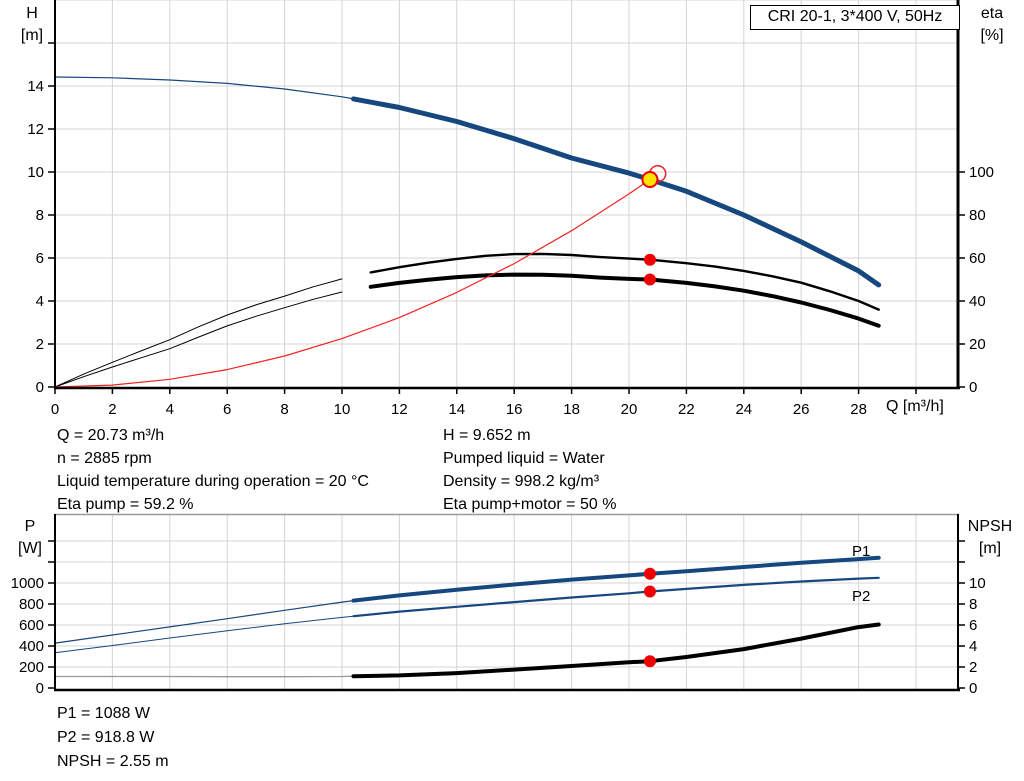 This screenshot has height=781, width=1024. I want to click on npsh-axis-title-line2: [m], so click(990, 548).